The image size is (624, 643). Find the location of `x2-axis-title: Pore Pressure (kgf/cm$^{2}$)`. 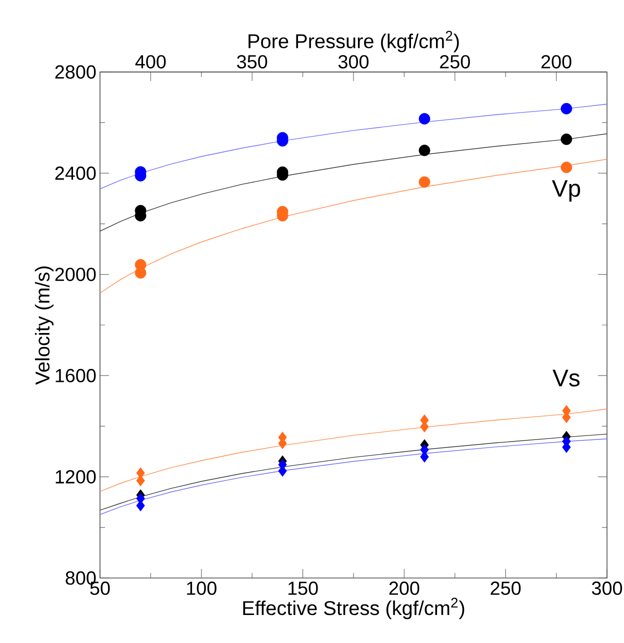

x2-axis-title: Pore Pressure (kgf/cm$^{2}$) is located at coordinates (353, 41).